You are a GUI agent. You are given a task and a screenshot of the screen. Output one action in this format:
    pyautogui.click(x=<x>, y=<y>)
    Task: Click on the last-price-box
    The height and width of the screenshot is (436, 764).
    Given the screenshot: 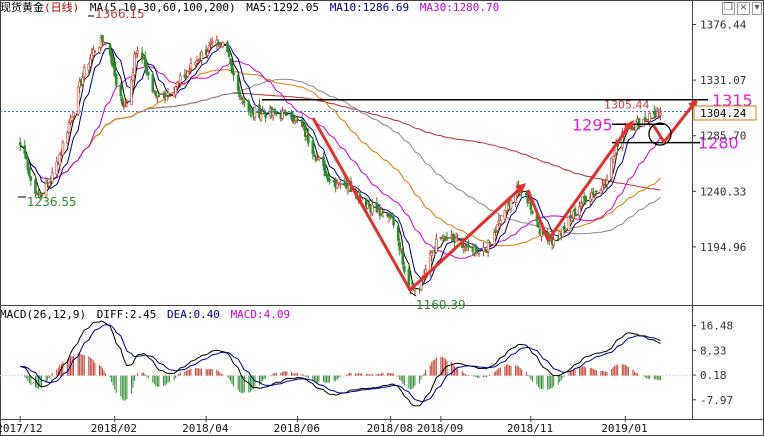 What is the action you would take?
    pyautogui.click(x=725, y=113)
    